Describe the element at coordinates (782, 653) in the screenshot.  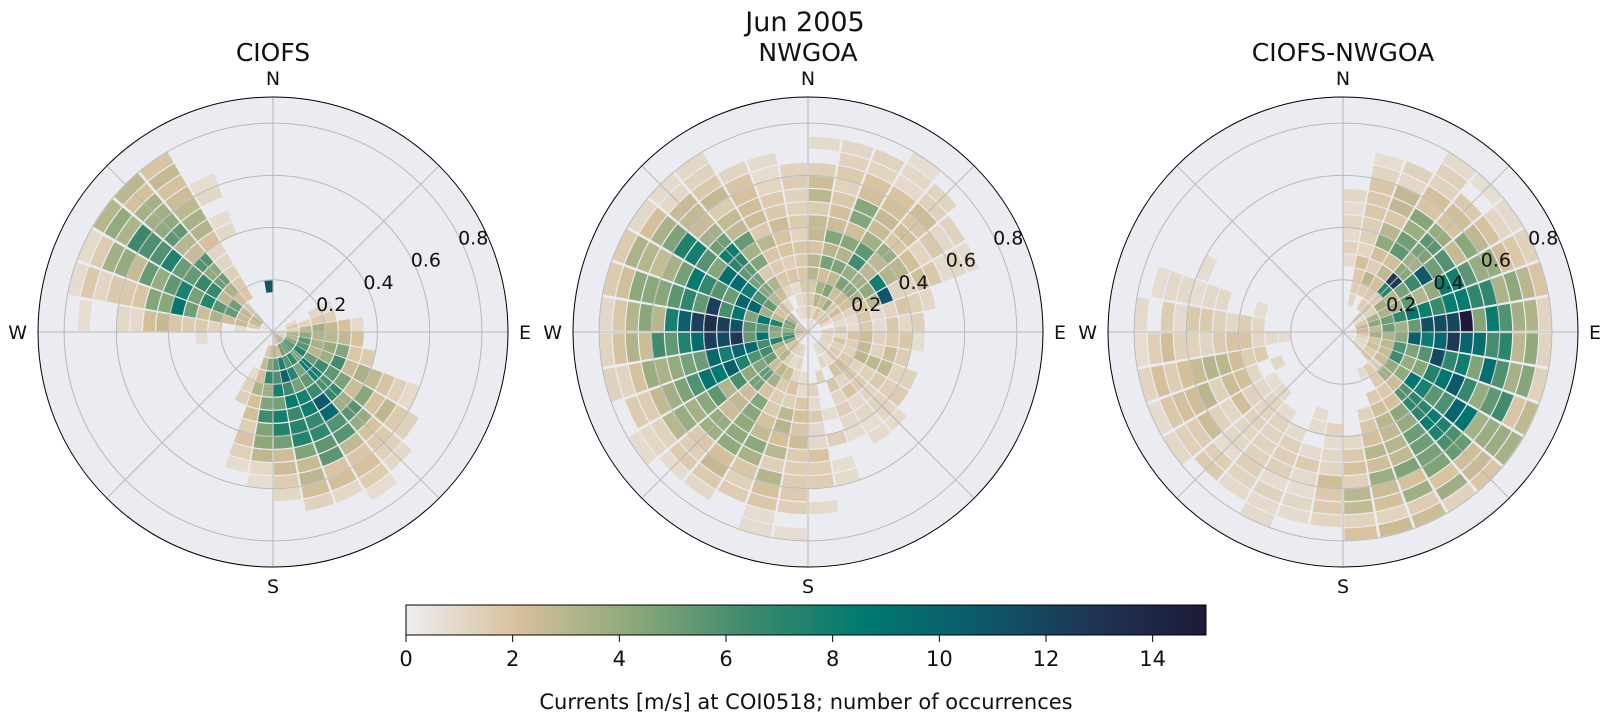
I see `colorbar-ticks: 0 2 4 6 8 10 12 14` at that location.